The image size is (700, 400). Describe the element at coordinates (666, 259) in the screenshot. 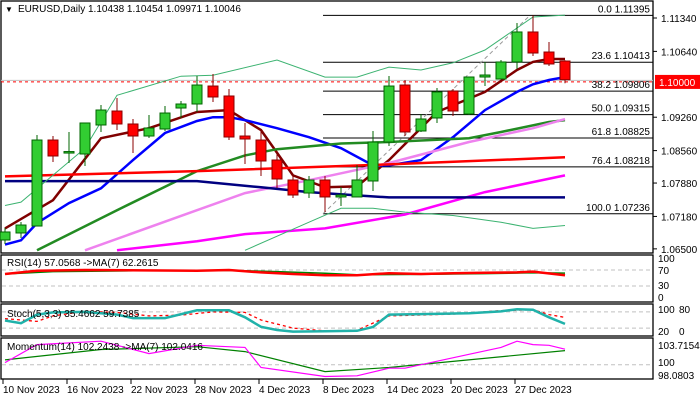

I see `rsi-level-label: 100` at that location.